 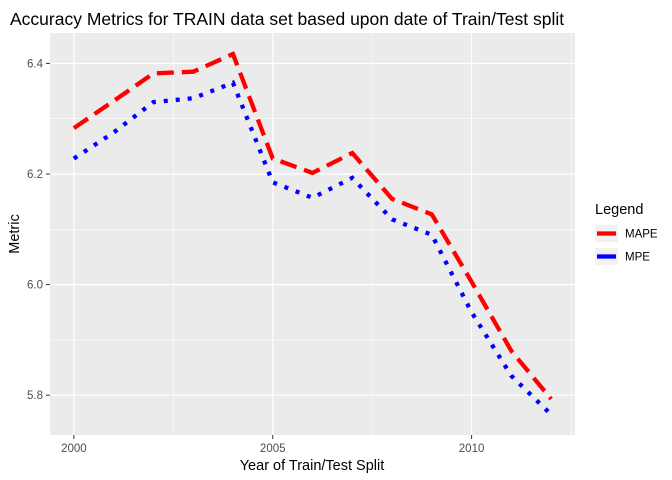 I want to click on y-tick-label: 6.4, so click(x=35, y=64).